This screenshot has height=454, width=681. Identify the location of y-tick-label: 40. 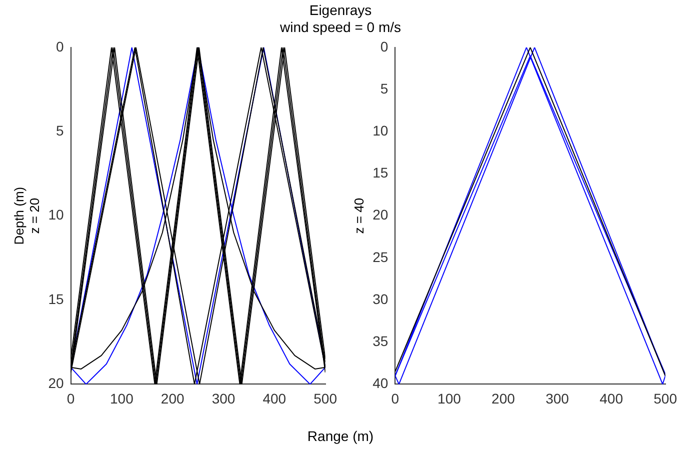
(380, 383).